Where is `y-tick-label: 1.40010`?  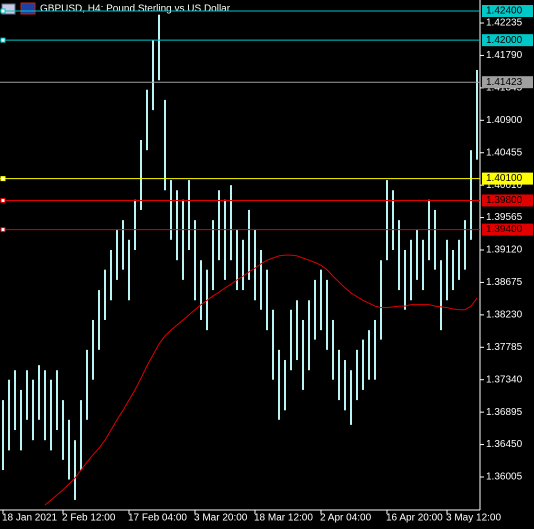 y-tick-label: 1.40010 is located at coordinates (504, 185).